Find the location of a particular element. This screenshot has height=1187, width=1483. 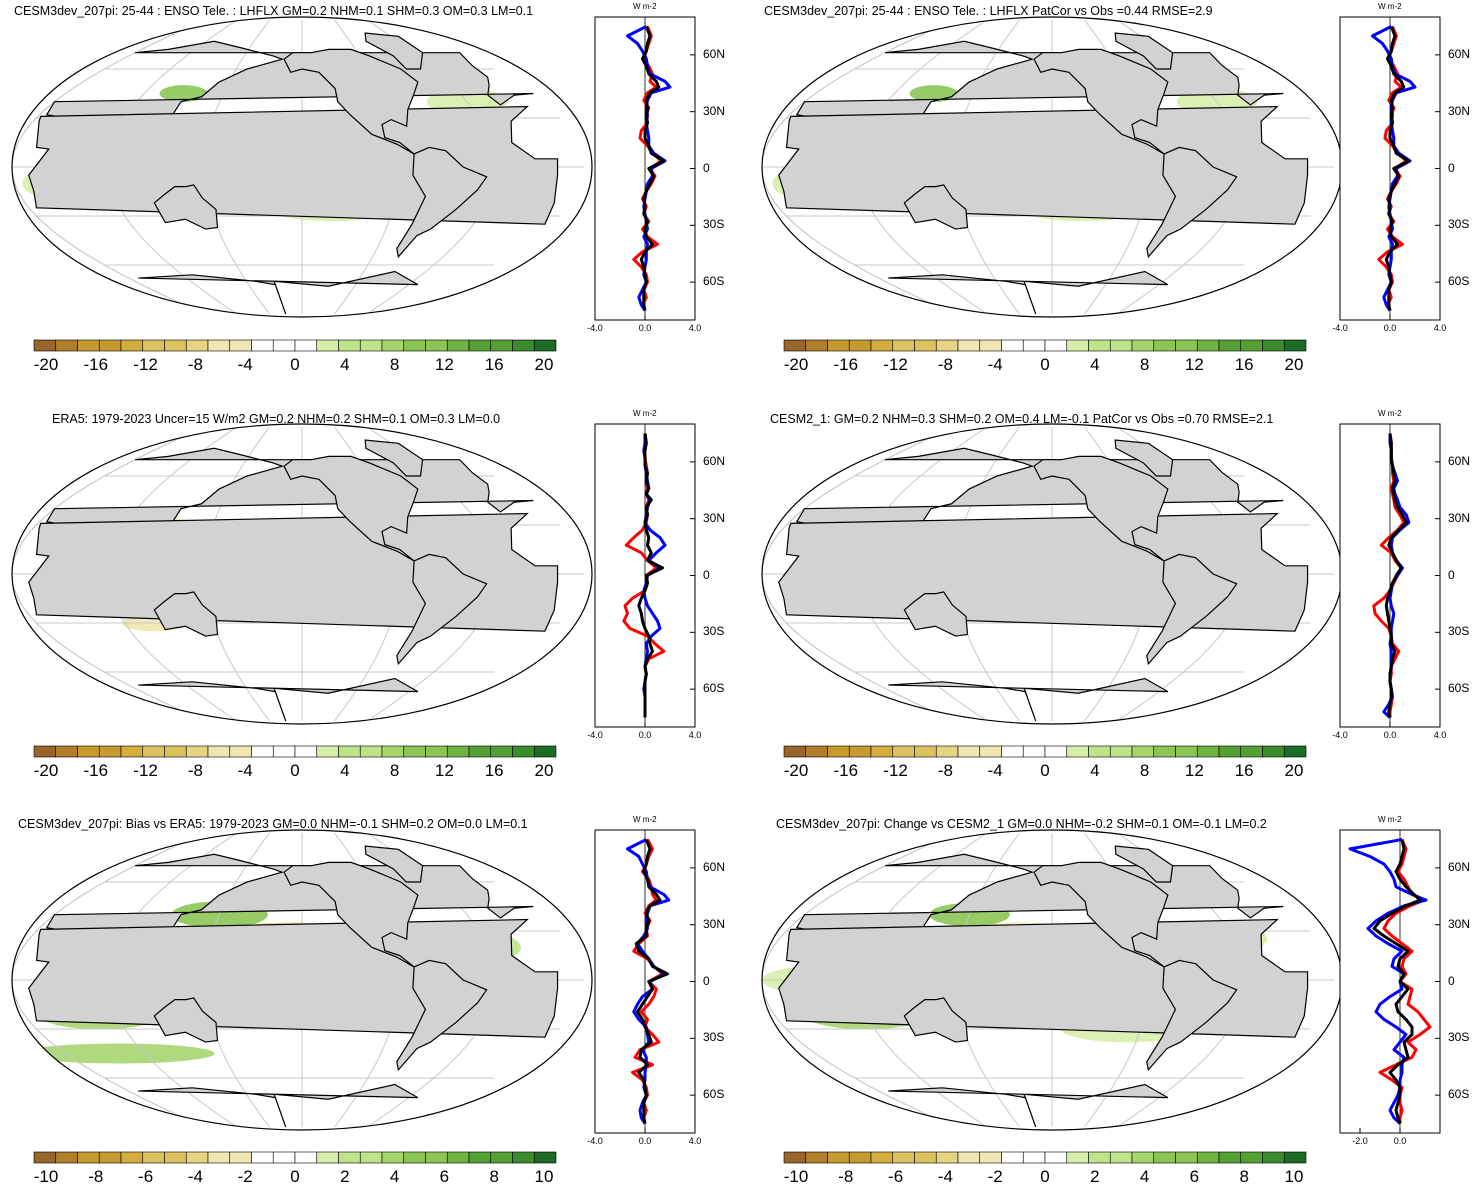

map-area is located at coordinates (1052, 167).